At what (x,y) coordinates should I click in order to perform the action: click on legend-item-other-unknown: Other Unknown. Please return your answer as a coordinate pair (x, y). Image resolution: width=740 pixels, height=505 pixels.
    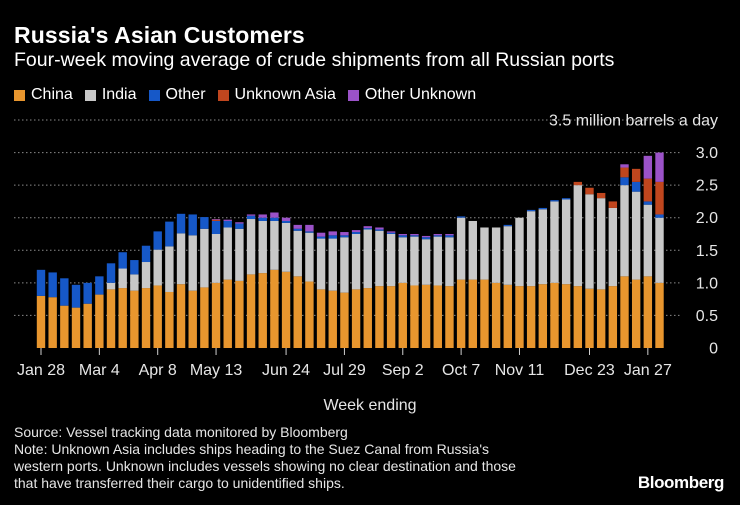
    Looking at the image, I should click on (411, 95).